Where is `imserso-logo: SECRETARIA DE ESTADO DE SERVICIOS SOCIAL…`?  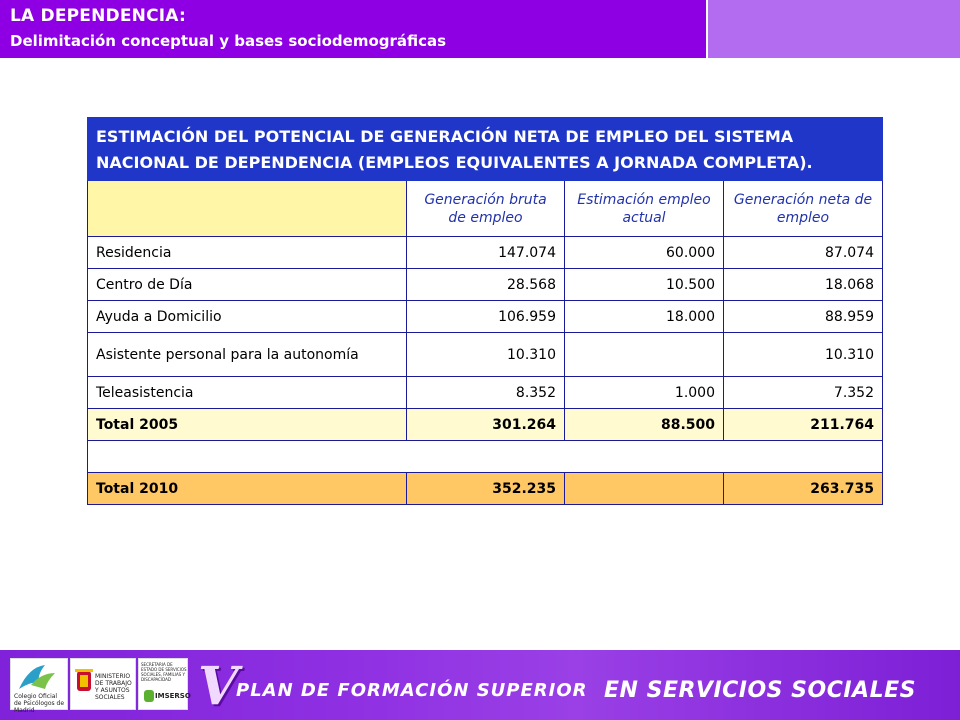
imserso-logo: SECRETARIA DE ESTADO DE SERVICIOS SOCIAL… is located at coordinates (164, 684).